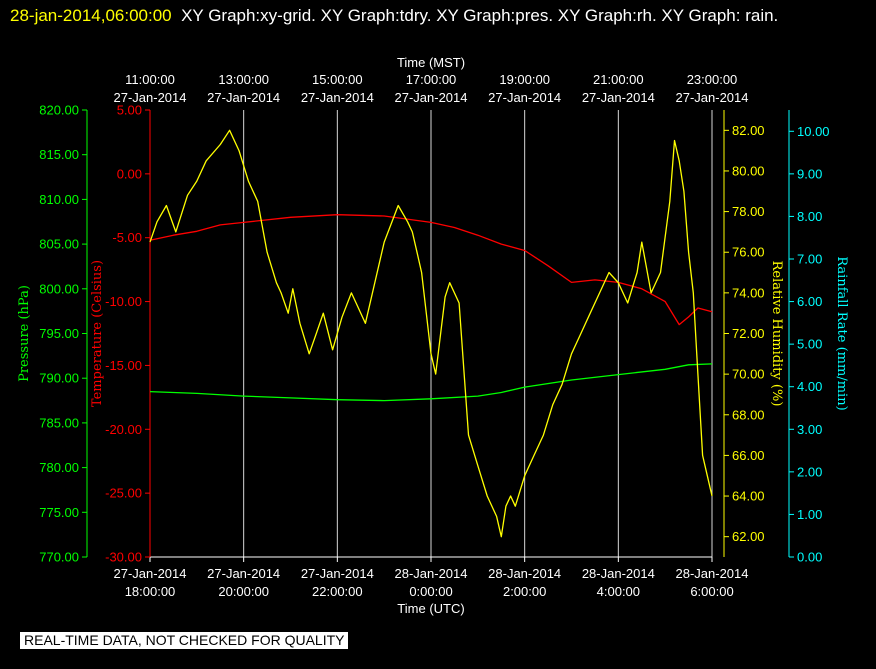 This screenshot has width=876, height=669. I want to click on rain-tick-label: 10.00, so click(813, 131).